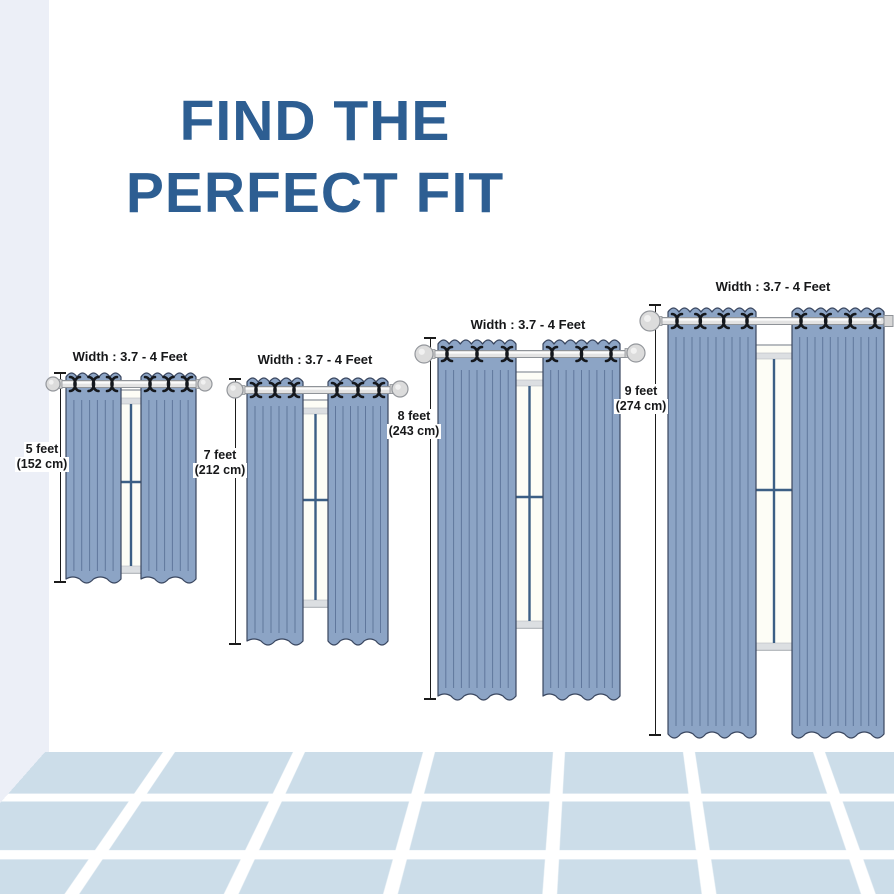  Describe the element at coordinates (42, 464) in the screenshot. I see `height-cm-label: (152 cm)` at that location.